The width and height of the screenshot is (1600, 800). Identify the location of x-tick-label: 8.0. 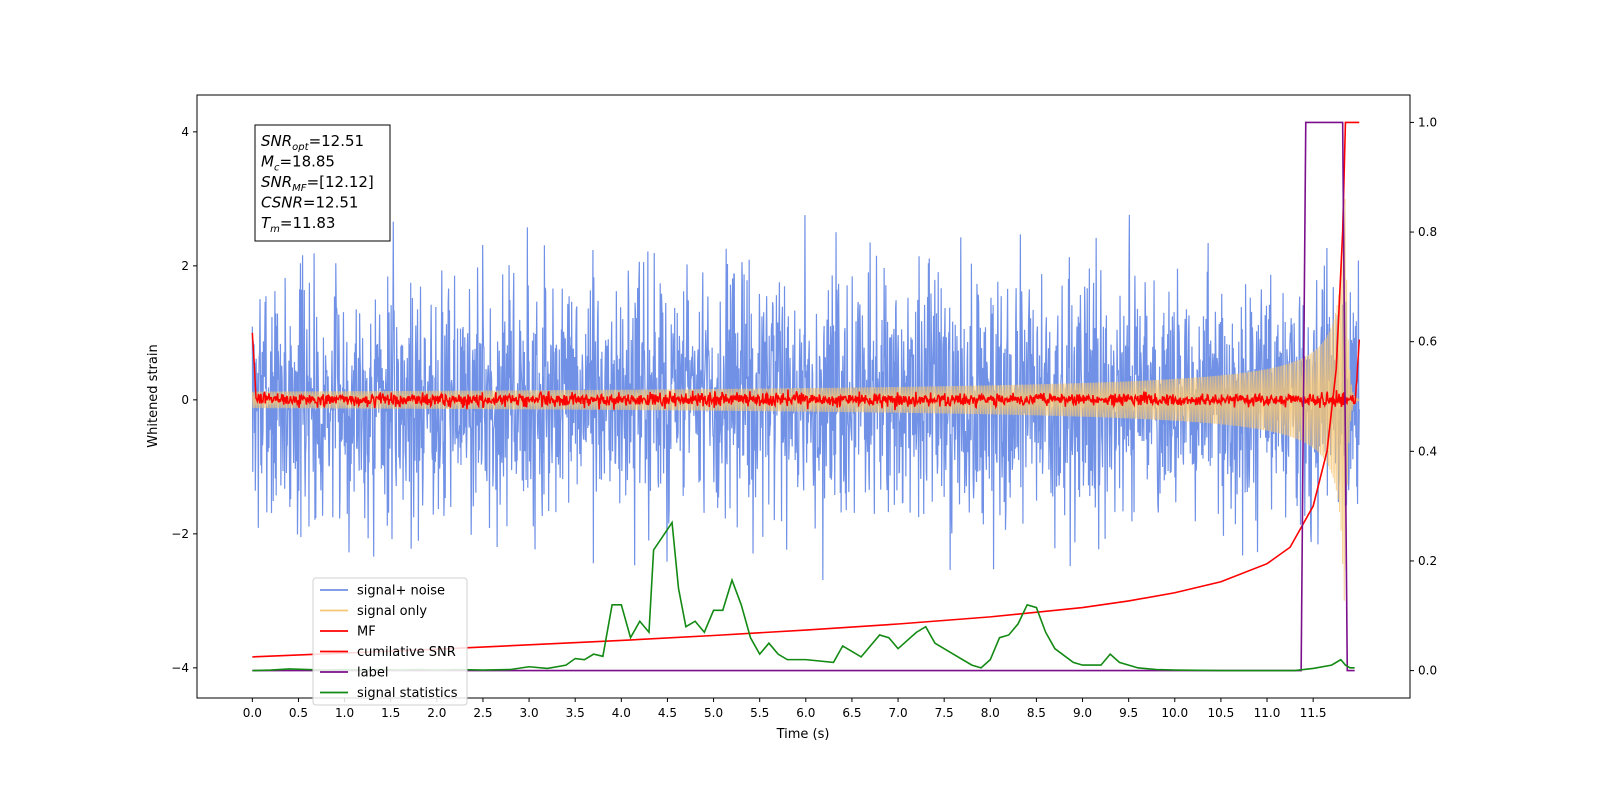
(990, 713).